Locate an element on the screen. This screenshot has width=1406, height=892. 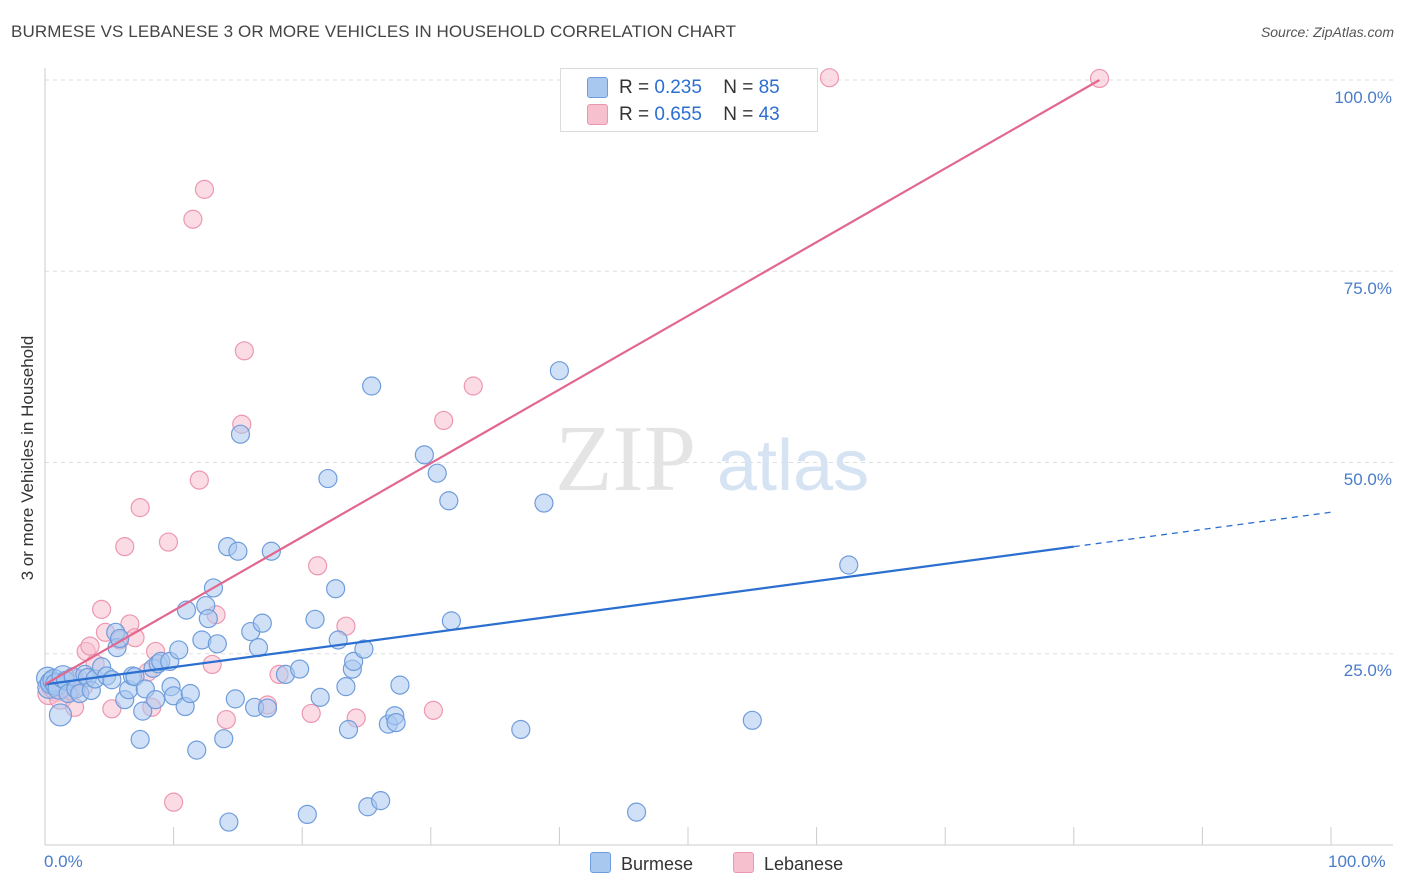
x-tick-100: 100.0% is located at coordinates (1357, 861).